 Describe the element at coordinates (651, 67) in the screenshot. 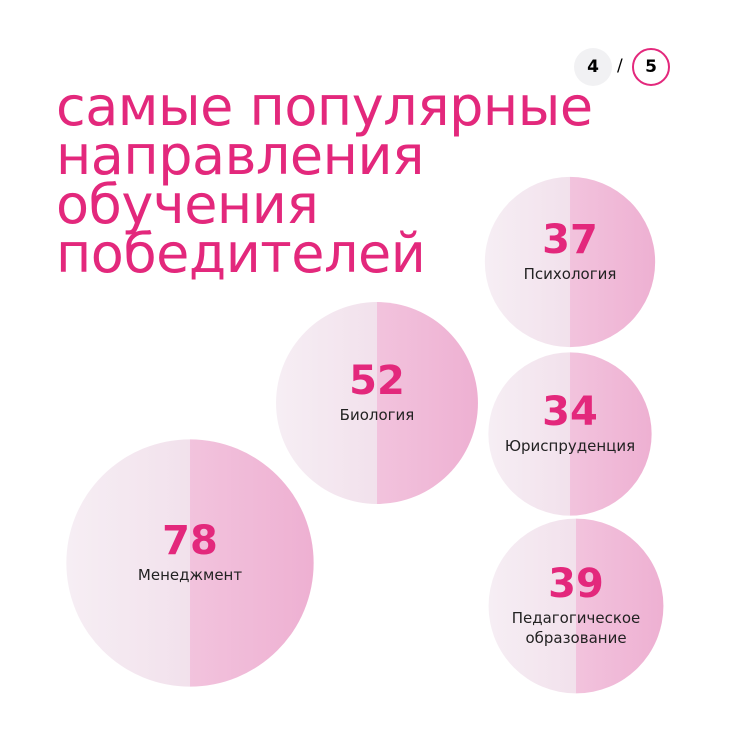

I see `total-pages: 5` at that location.